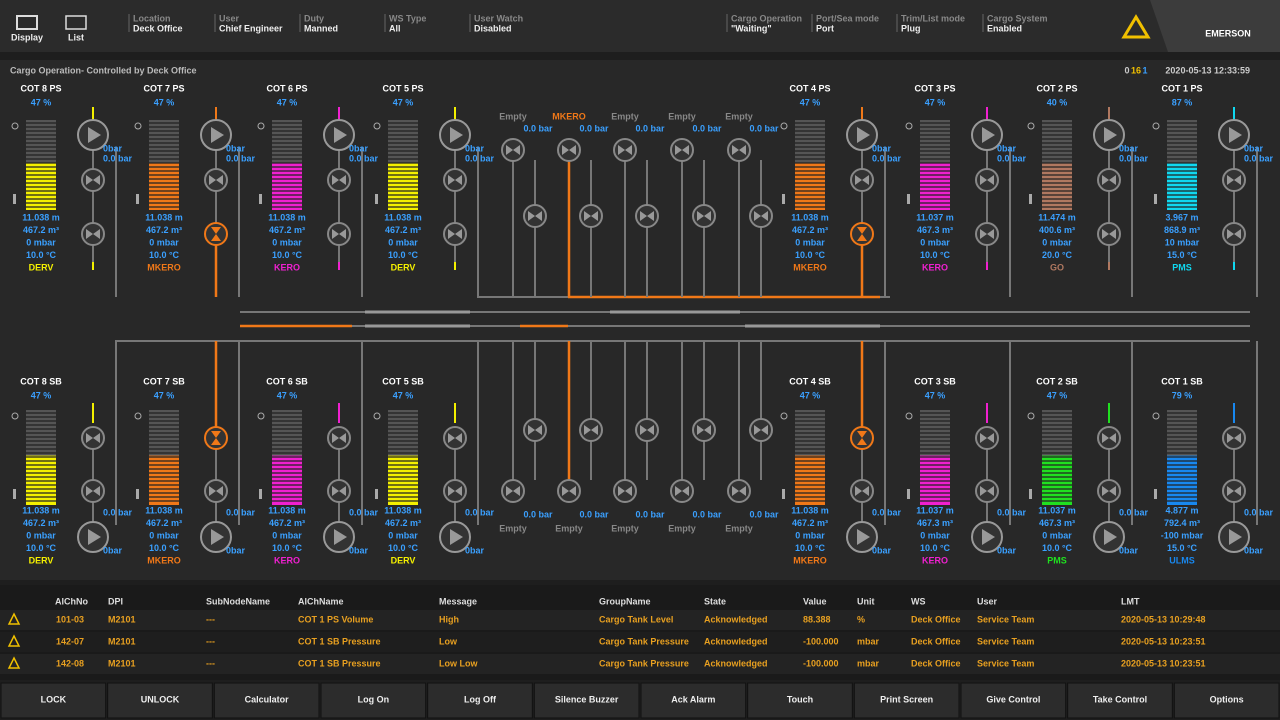 This screenshot has width=1280, height=720. What do you see at coordinates (448, 641) in the screenshot?
I see `alarm-cell: Low` at bounding box center [448, 641].